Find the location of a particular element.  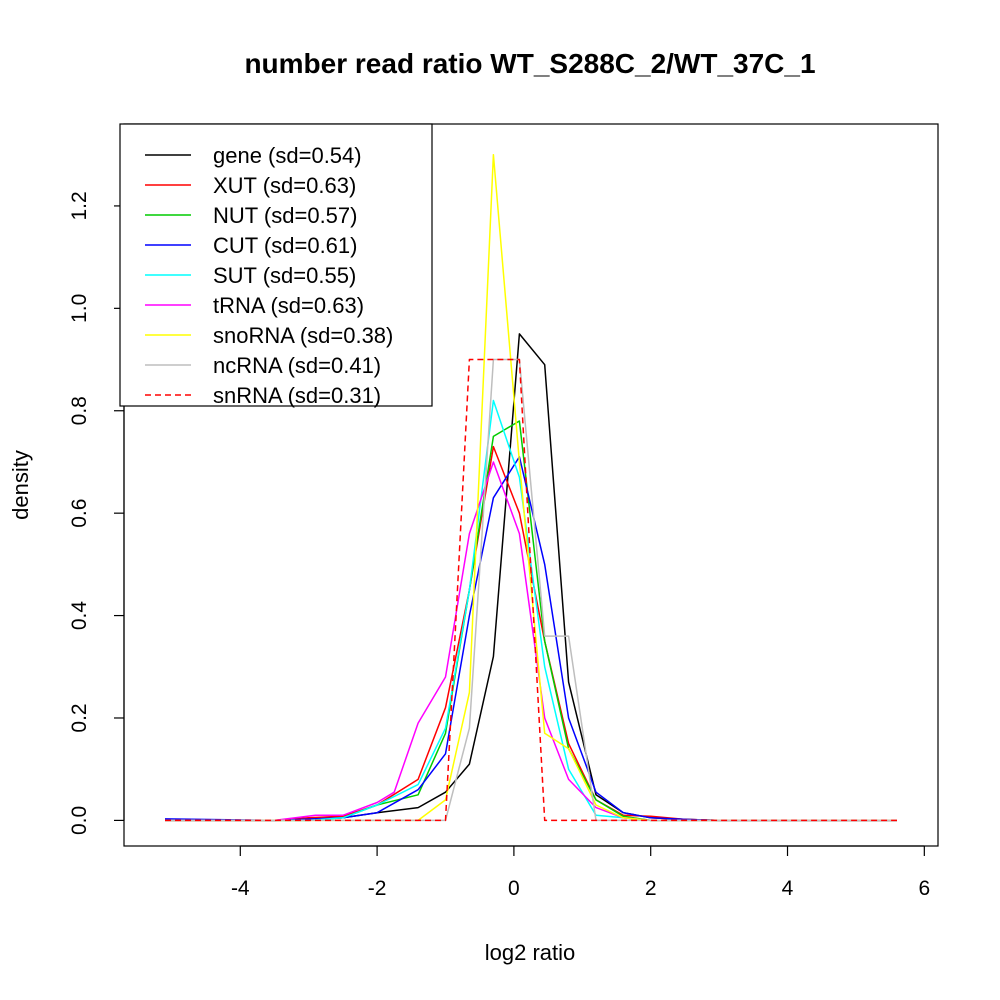

y-tick-label: 1.0 is located at coordinates (79, 308).